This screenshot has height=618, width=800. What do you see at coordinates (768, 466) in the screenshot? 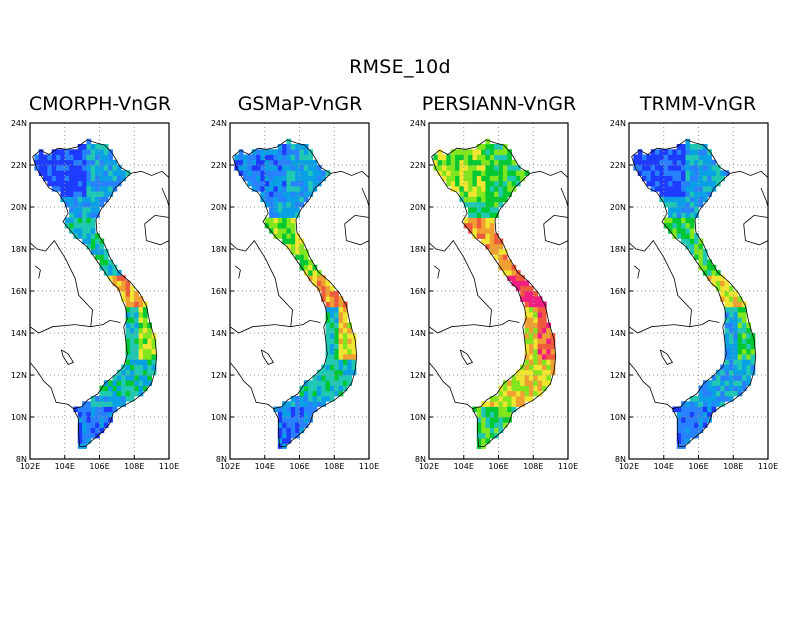
I see `x-tick-label: 110E` at bounding box center [768, 466].